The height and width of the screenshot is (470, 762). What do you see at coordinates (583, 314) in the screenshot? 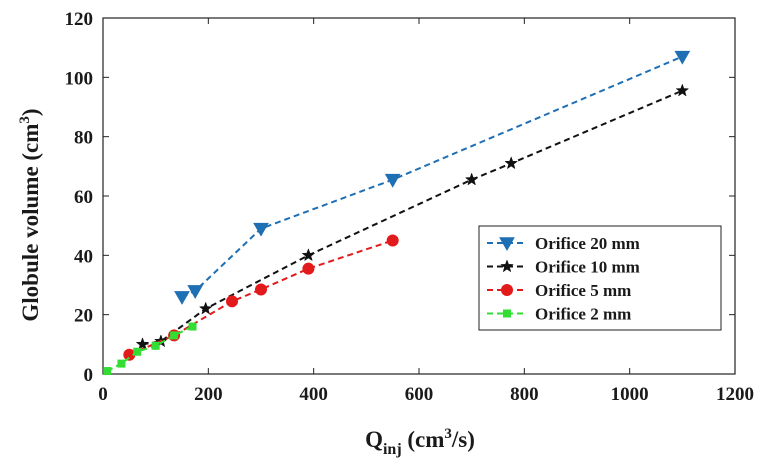
I see `legend-label: Orifice 2 mm` at bounding box center [583, 314].